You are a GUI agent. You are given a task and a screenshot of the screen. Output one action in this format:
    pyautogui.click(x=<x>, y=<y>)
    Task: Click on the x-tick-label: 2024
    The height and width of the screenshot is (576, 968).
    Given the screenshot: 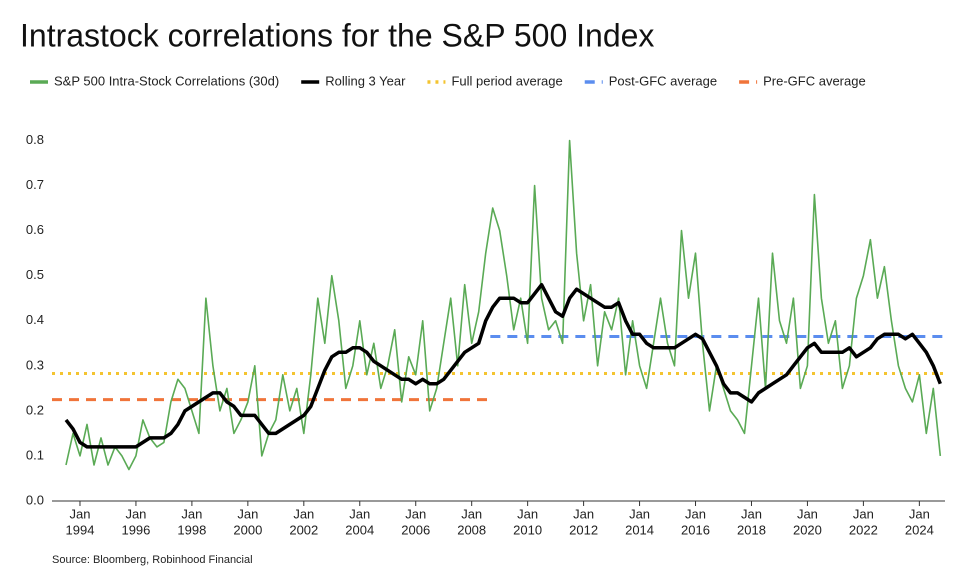 What is the action you would take?
    pyautogui.click(x=919, y=529)
    